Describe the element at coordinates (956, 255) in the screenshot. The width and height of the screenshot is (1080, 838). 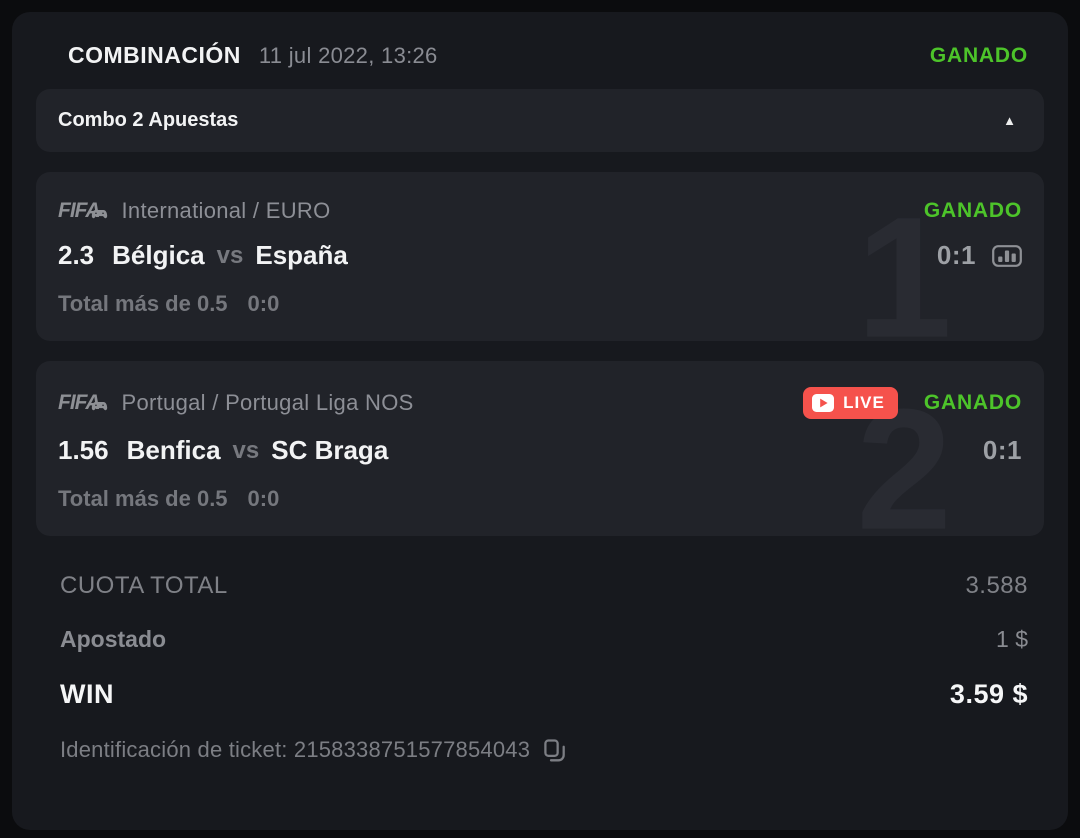
I see `bet-1-score: 0:1` at that location.